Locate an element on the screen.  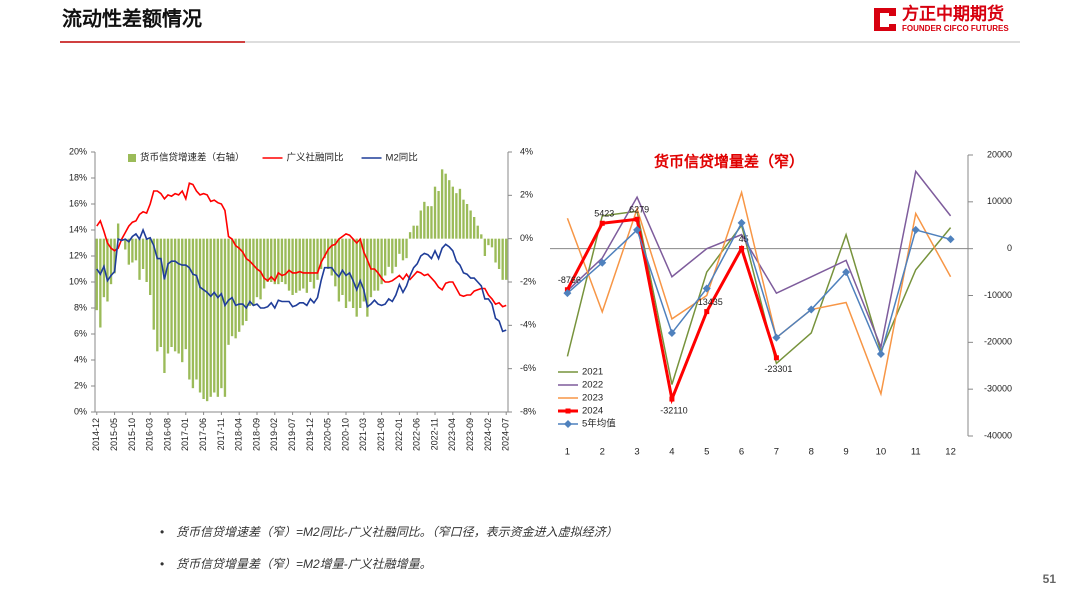
logo-subtext: FOUNDER CIFCO FUTURES is located at coordinates (955, 28).